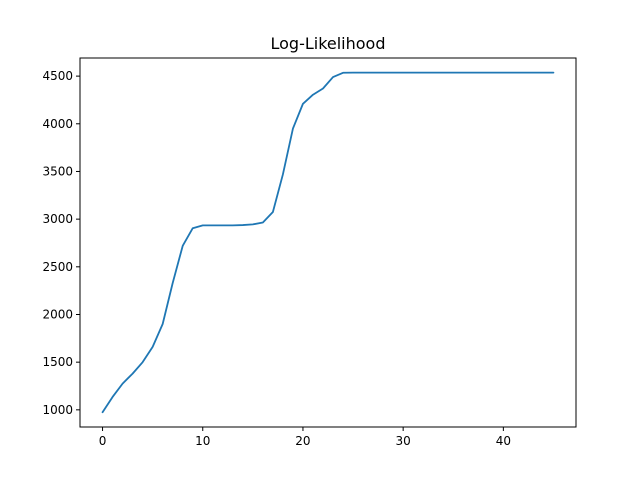 The width and height of the screenshot is (640, 480). What do you see at coordinates (57, 314) in the screenshot?
I see `y-tick-label: 2000` at bounding box center [57, 314].